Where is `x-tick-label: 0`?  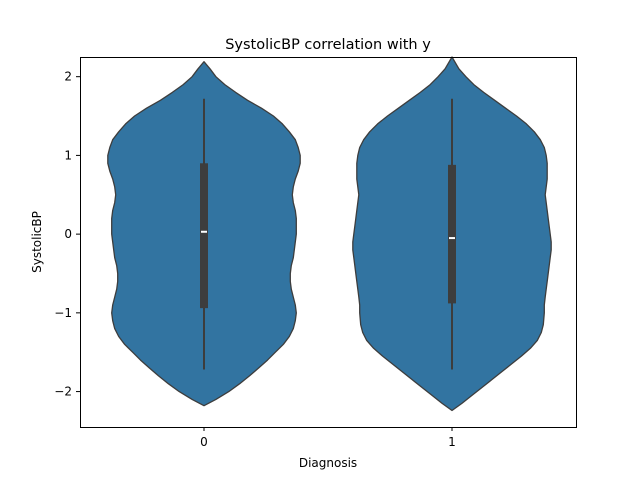
x-tick-label: 0 is located at coordinates (204, 442).